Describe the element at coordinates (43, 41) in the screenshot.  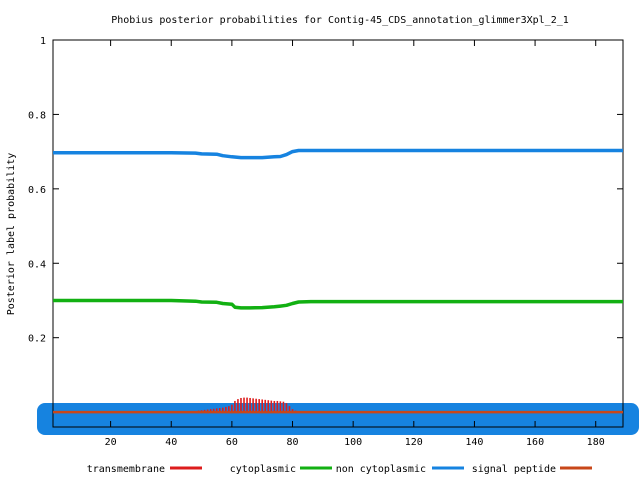
I see `y-tick-label: 1` at that location.